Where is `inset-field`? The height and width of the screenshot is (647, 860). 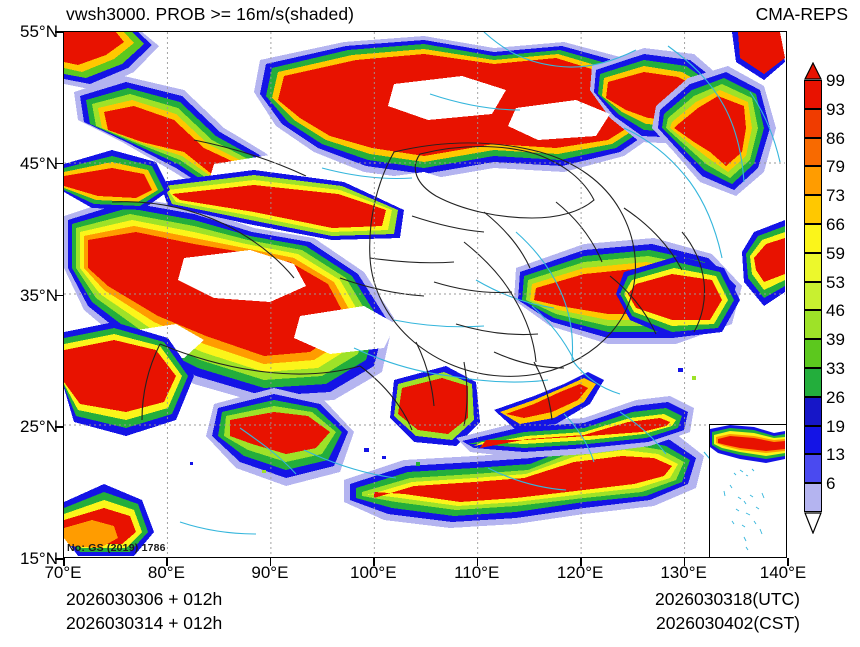 inset-field is located at coordinates (747, 491).